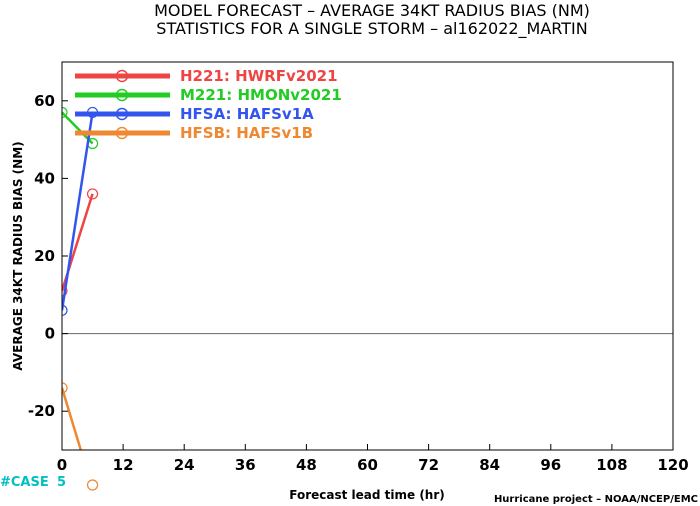  I want to click on legend-label: HFSB: HAFSv1B, so click(246, 133).